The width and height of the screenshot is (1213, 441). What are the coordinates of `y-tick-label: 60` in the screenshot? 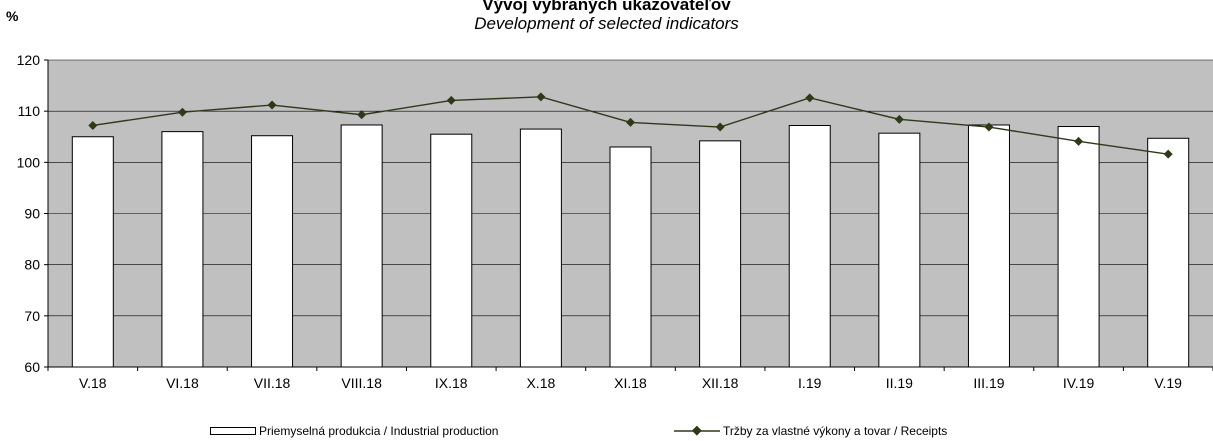 It's located at (32, 367).